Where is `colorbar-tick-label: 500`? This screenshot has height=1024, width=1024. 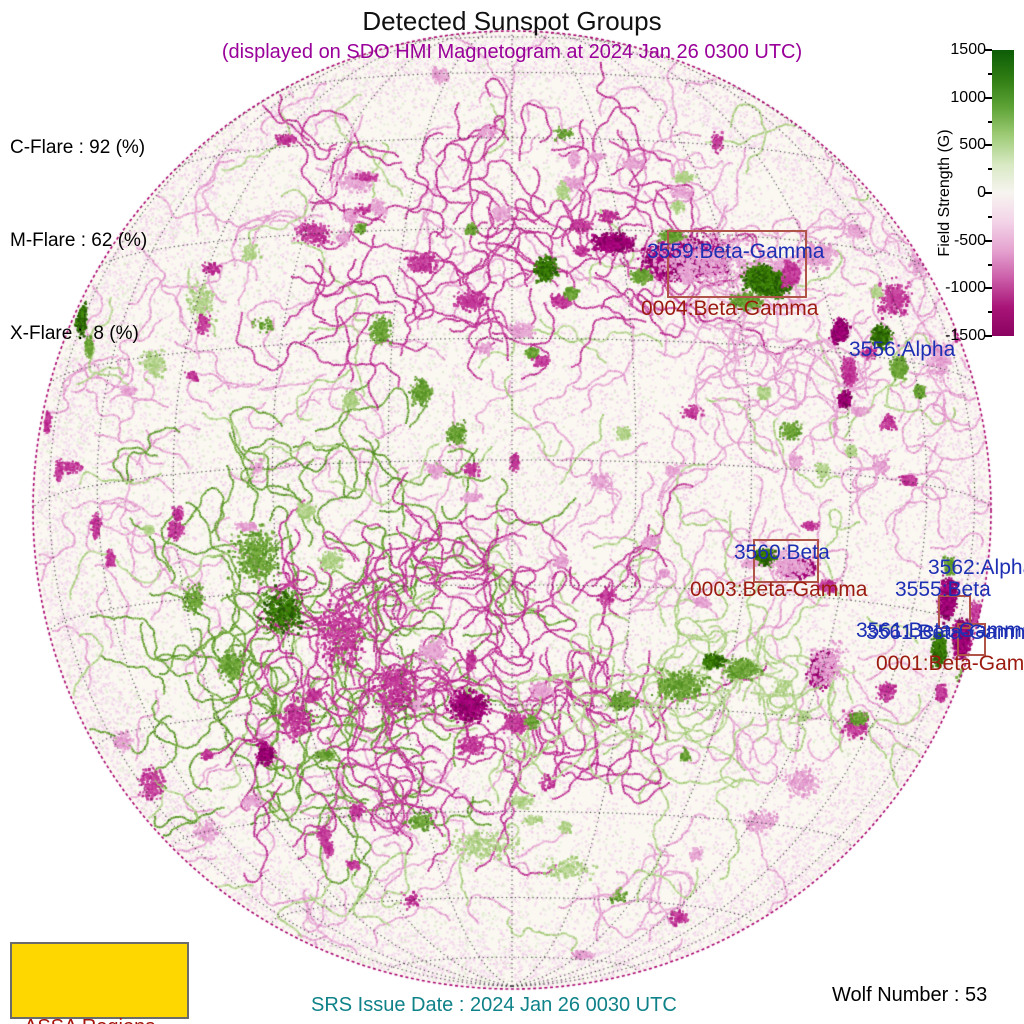
colorbar-tick-label: 500 is located at coordinates (972, 145).